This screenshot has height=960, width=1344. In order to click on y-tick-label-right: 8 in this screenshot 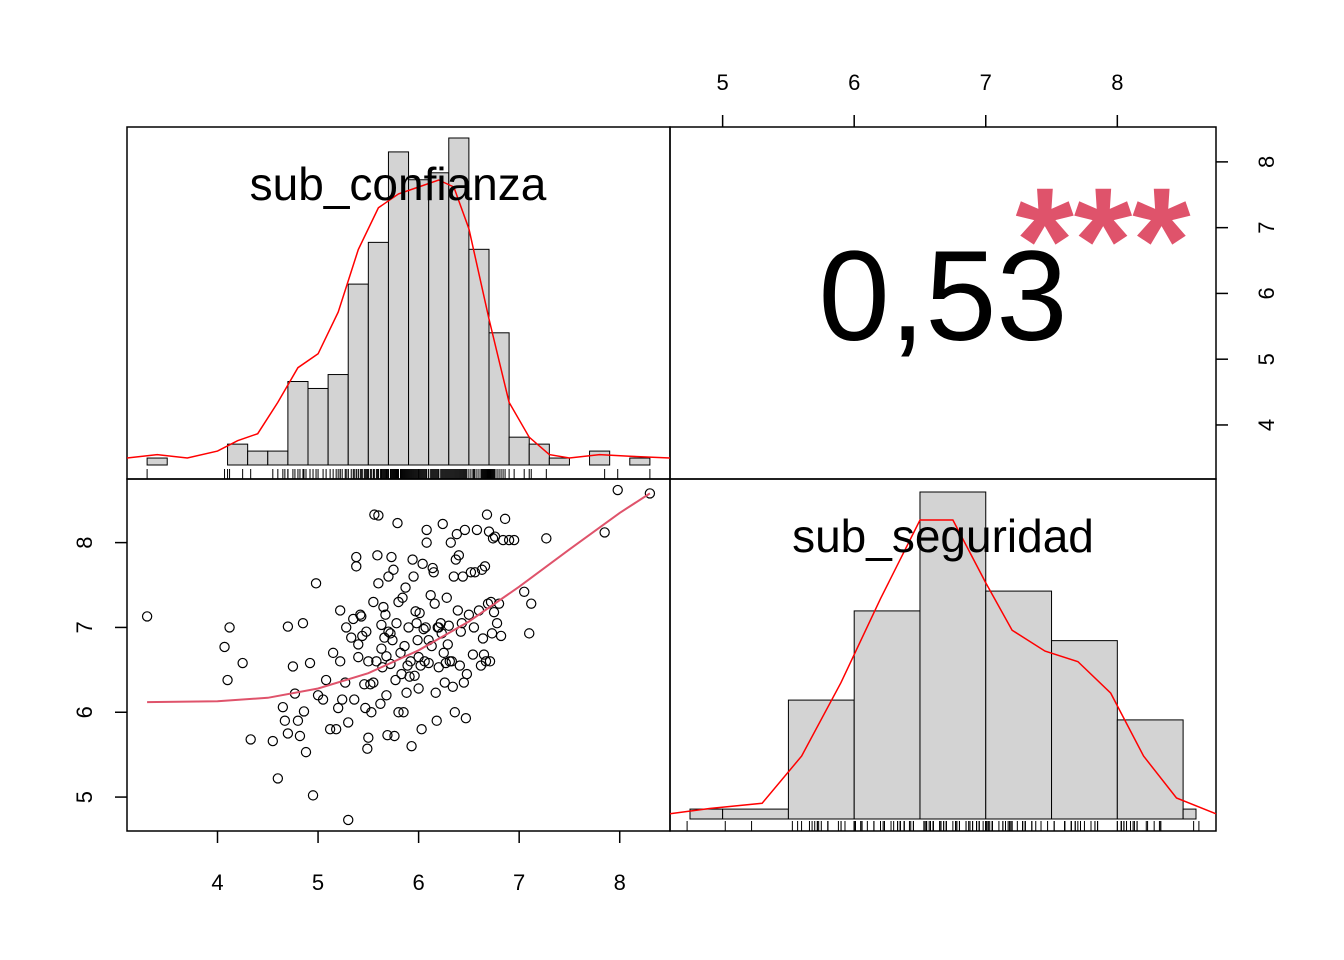, I will do `click(1266, 162)`.